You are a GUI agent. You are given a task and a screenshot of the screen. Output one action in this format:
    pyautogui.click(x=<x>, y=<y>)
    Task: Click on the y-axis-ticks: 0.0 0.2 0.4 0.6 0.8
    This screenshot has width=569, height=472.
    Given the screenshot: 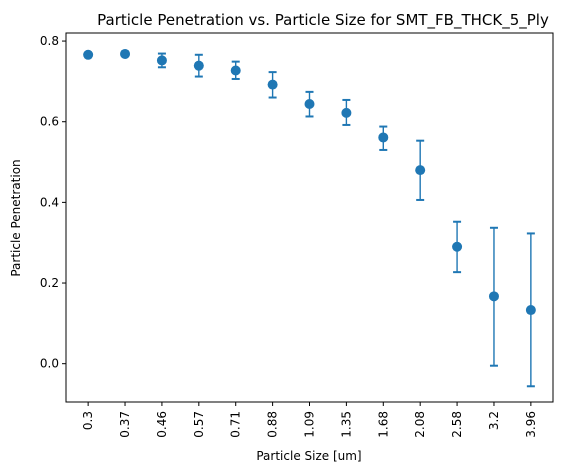 What is the action you would take?
    pyautogui.click(x=53, y=202)
    